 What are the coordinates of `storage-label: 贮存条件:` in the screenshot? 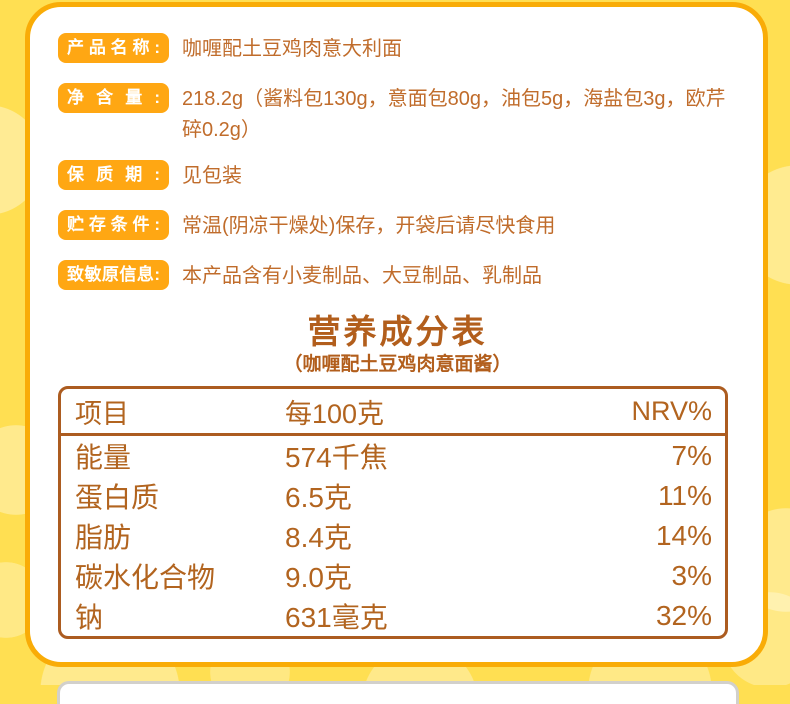 It's located at (113, 224).